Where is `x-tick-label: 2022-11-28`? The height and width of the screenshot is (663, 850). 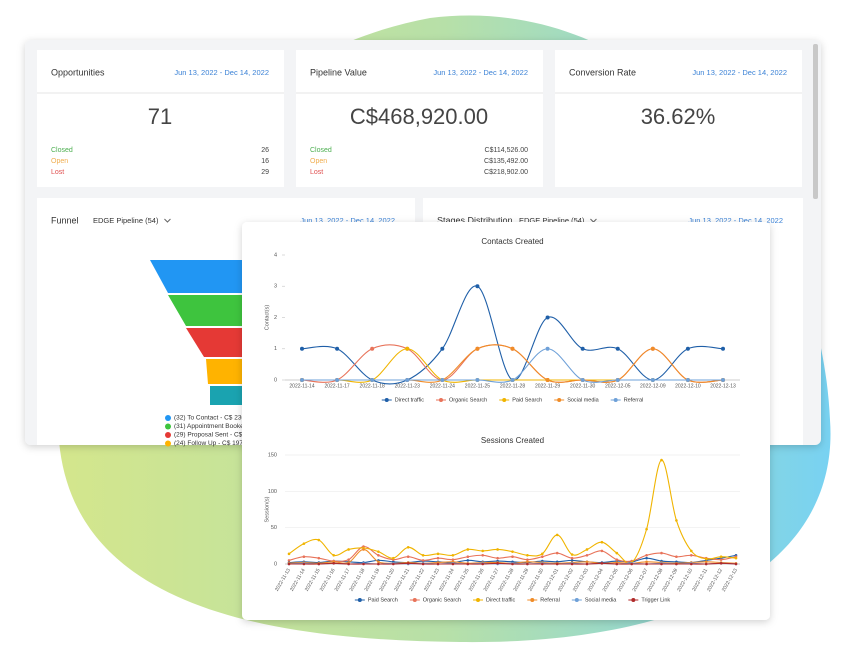 x-tick-label: 2022-11-28 is located at coordinates (512, 386).